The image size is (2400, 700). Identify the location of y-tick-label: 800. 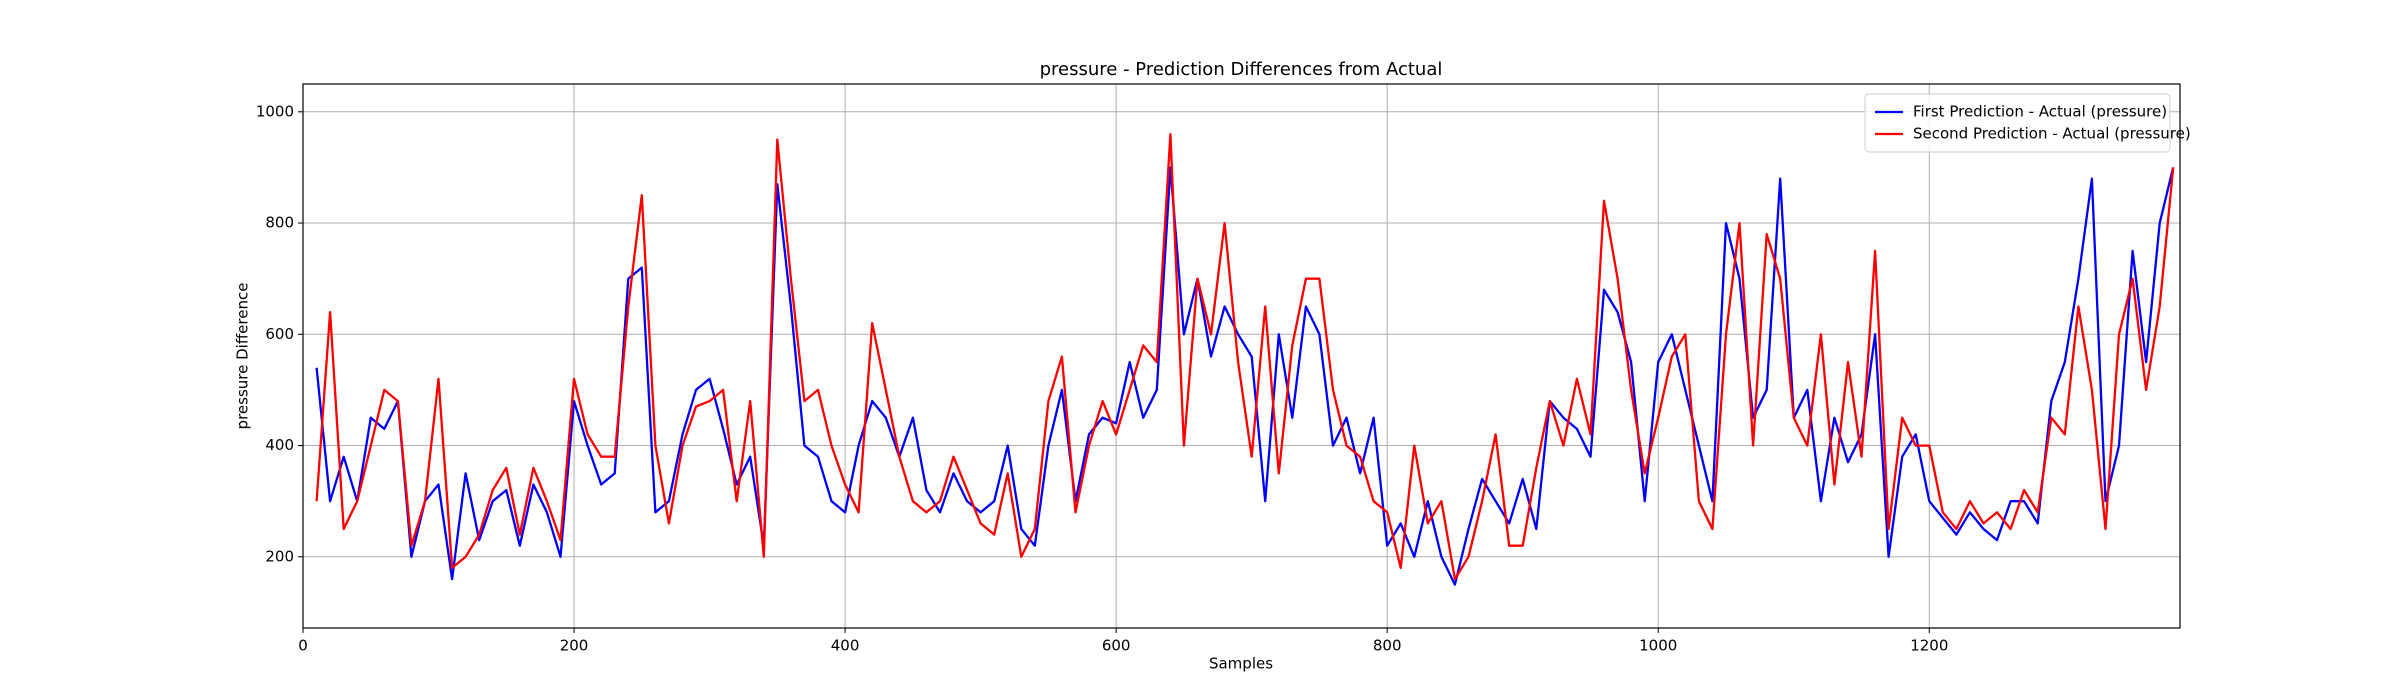
(279, 223).